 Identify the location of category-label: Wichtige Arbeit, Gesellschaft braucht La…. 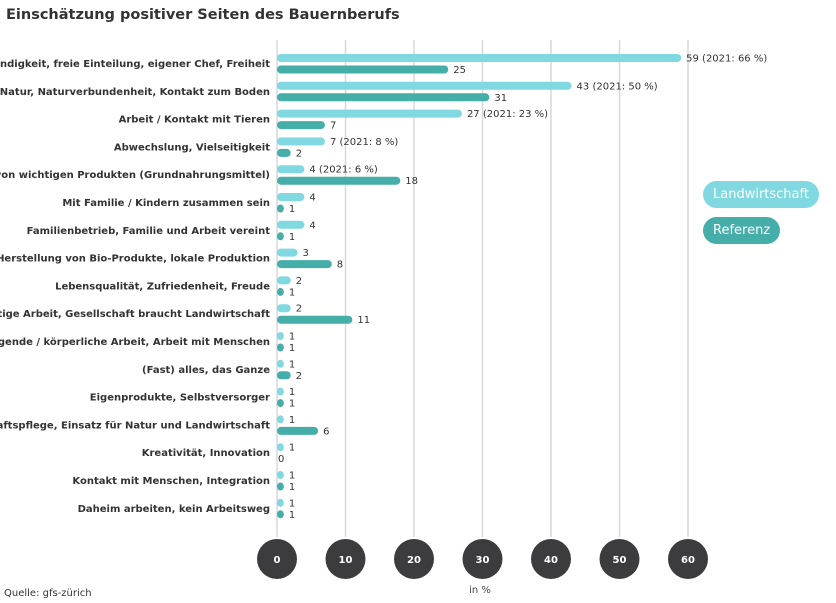
(135, 314).